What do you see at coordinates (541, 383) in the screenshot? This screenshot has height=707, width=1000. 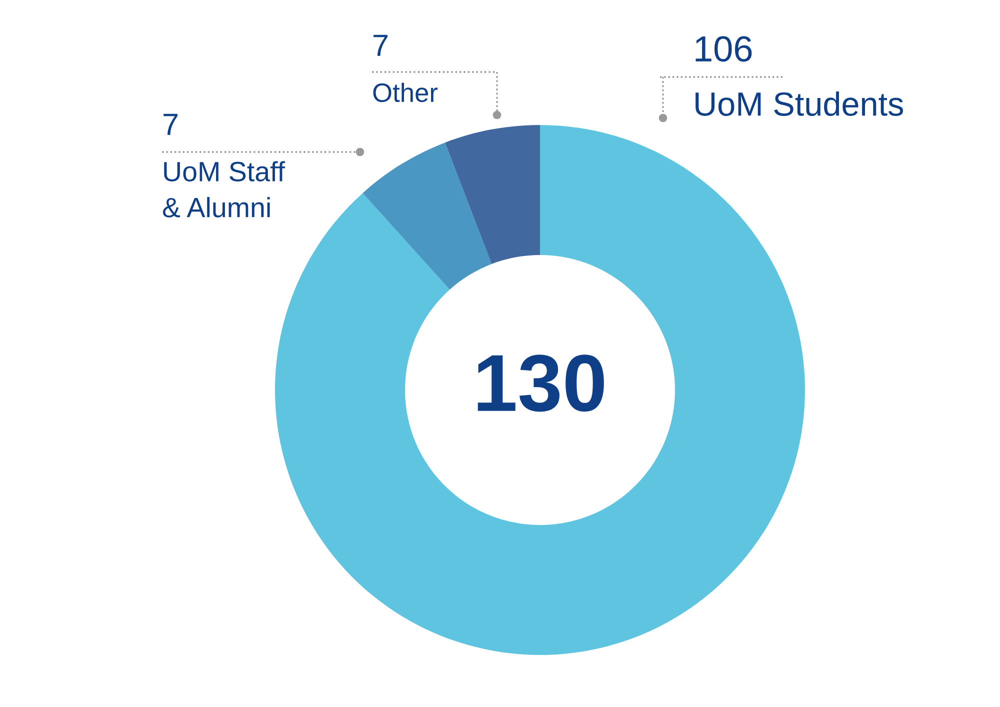 I see `text: 130` at bounding box center [541, 383].